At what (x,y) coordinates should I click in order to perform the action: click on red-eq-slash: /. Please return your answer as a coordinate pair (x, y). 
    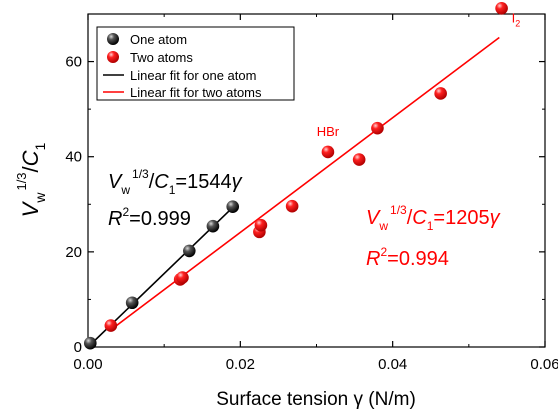
    Looking at the image, I should click on (410, 218).